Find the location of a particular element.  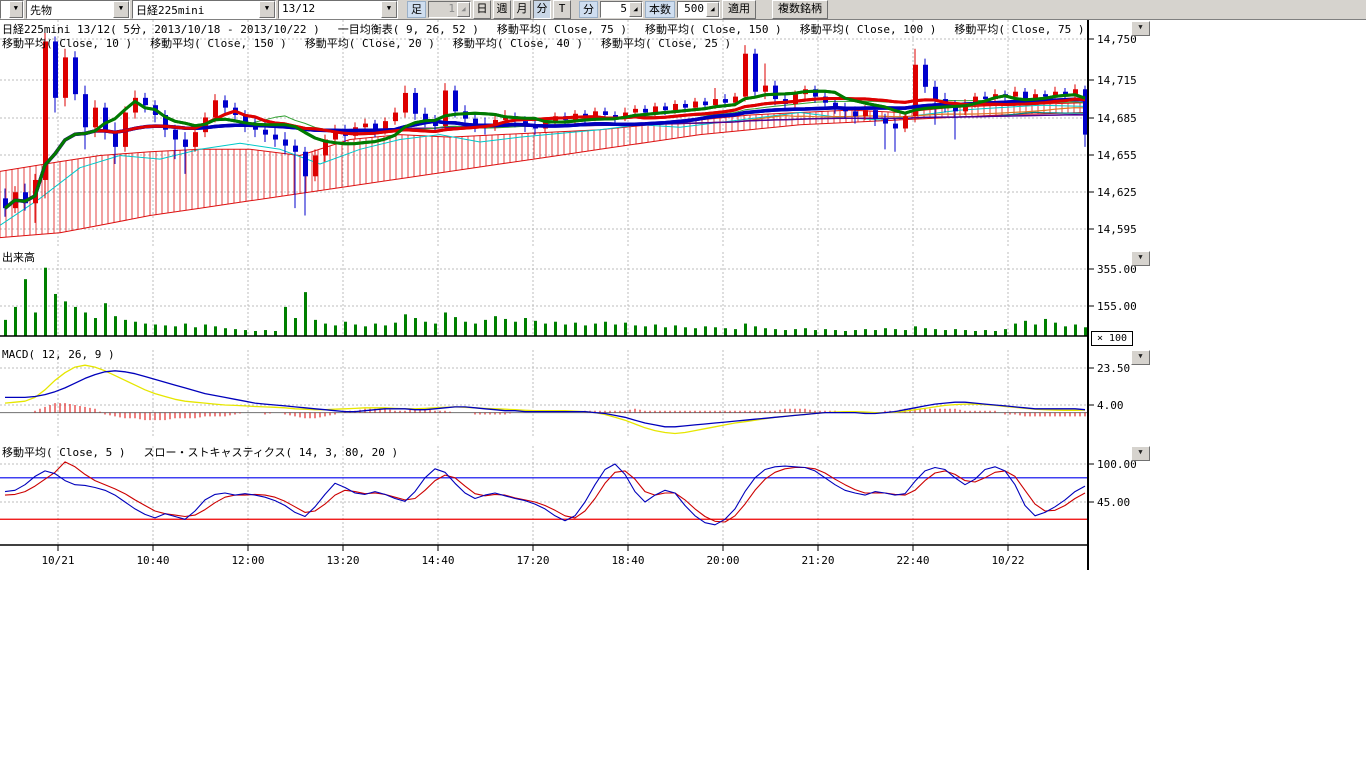

minute-label: 分 is located at coordinates (588, 9).